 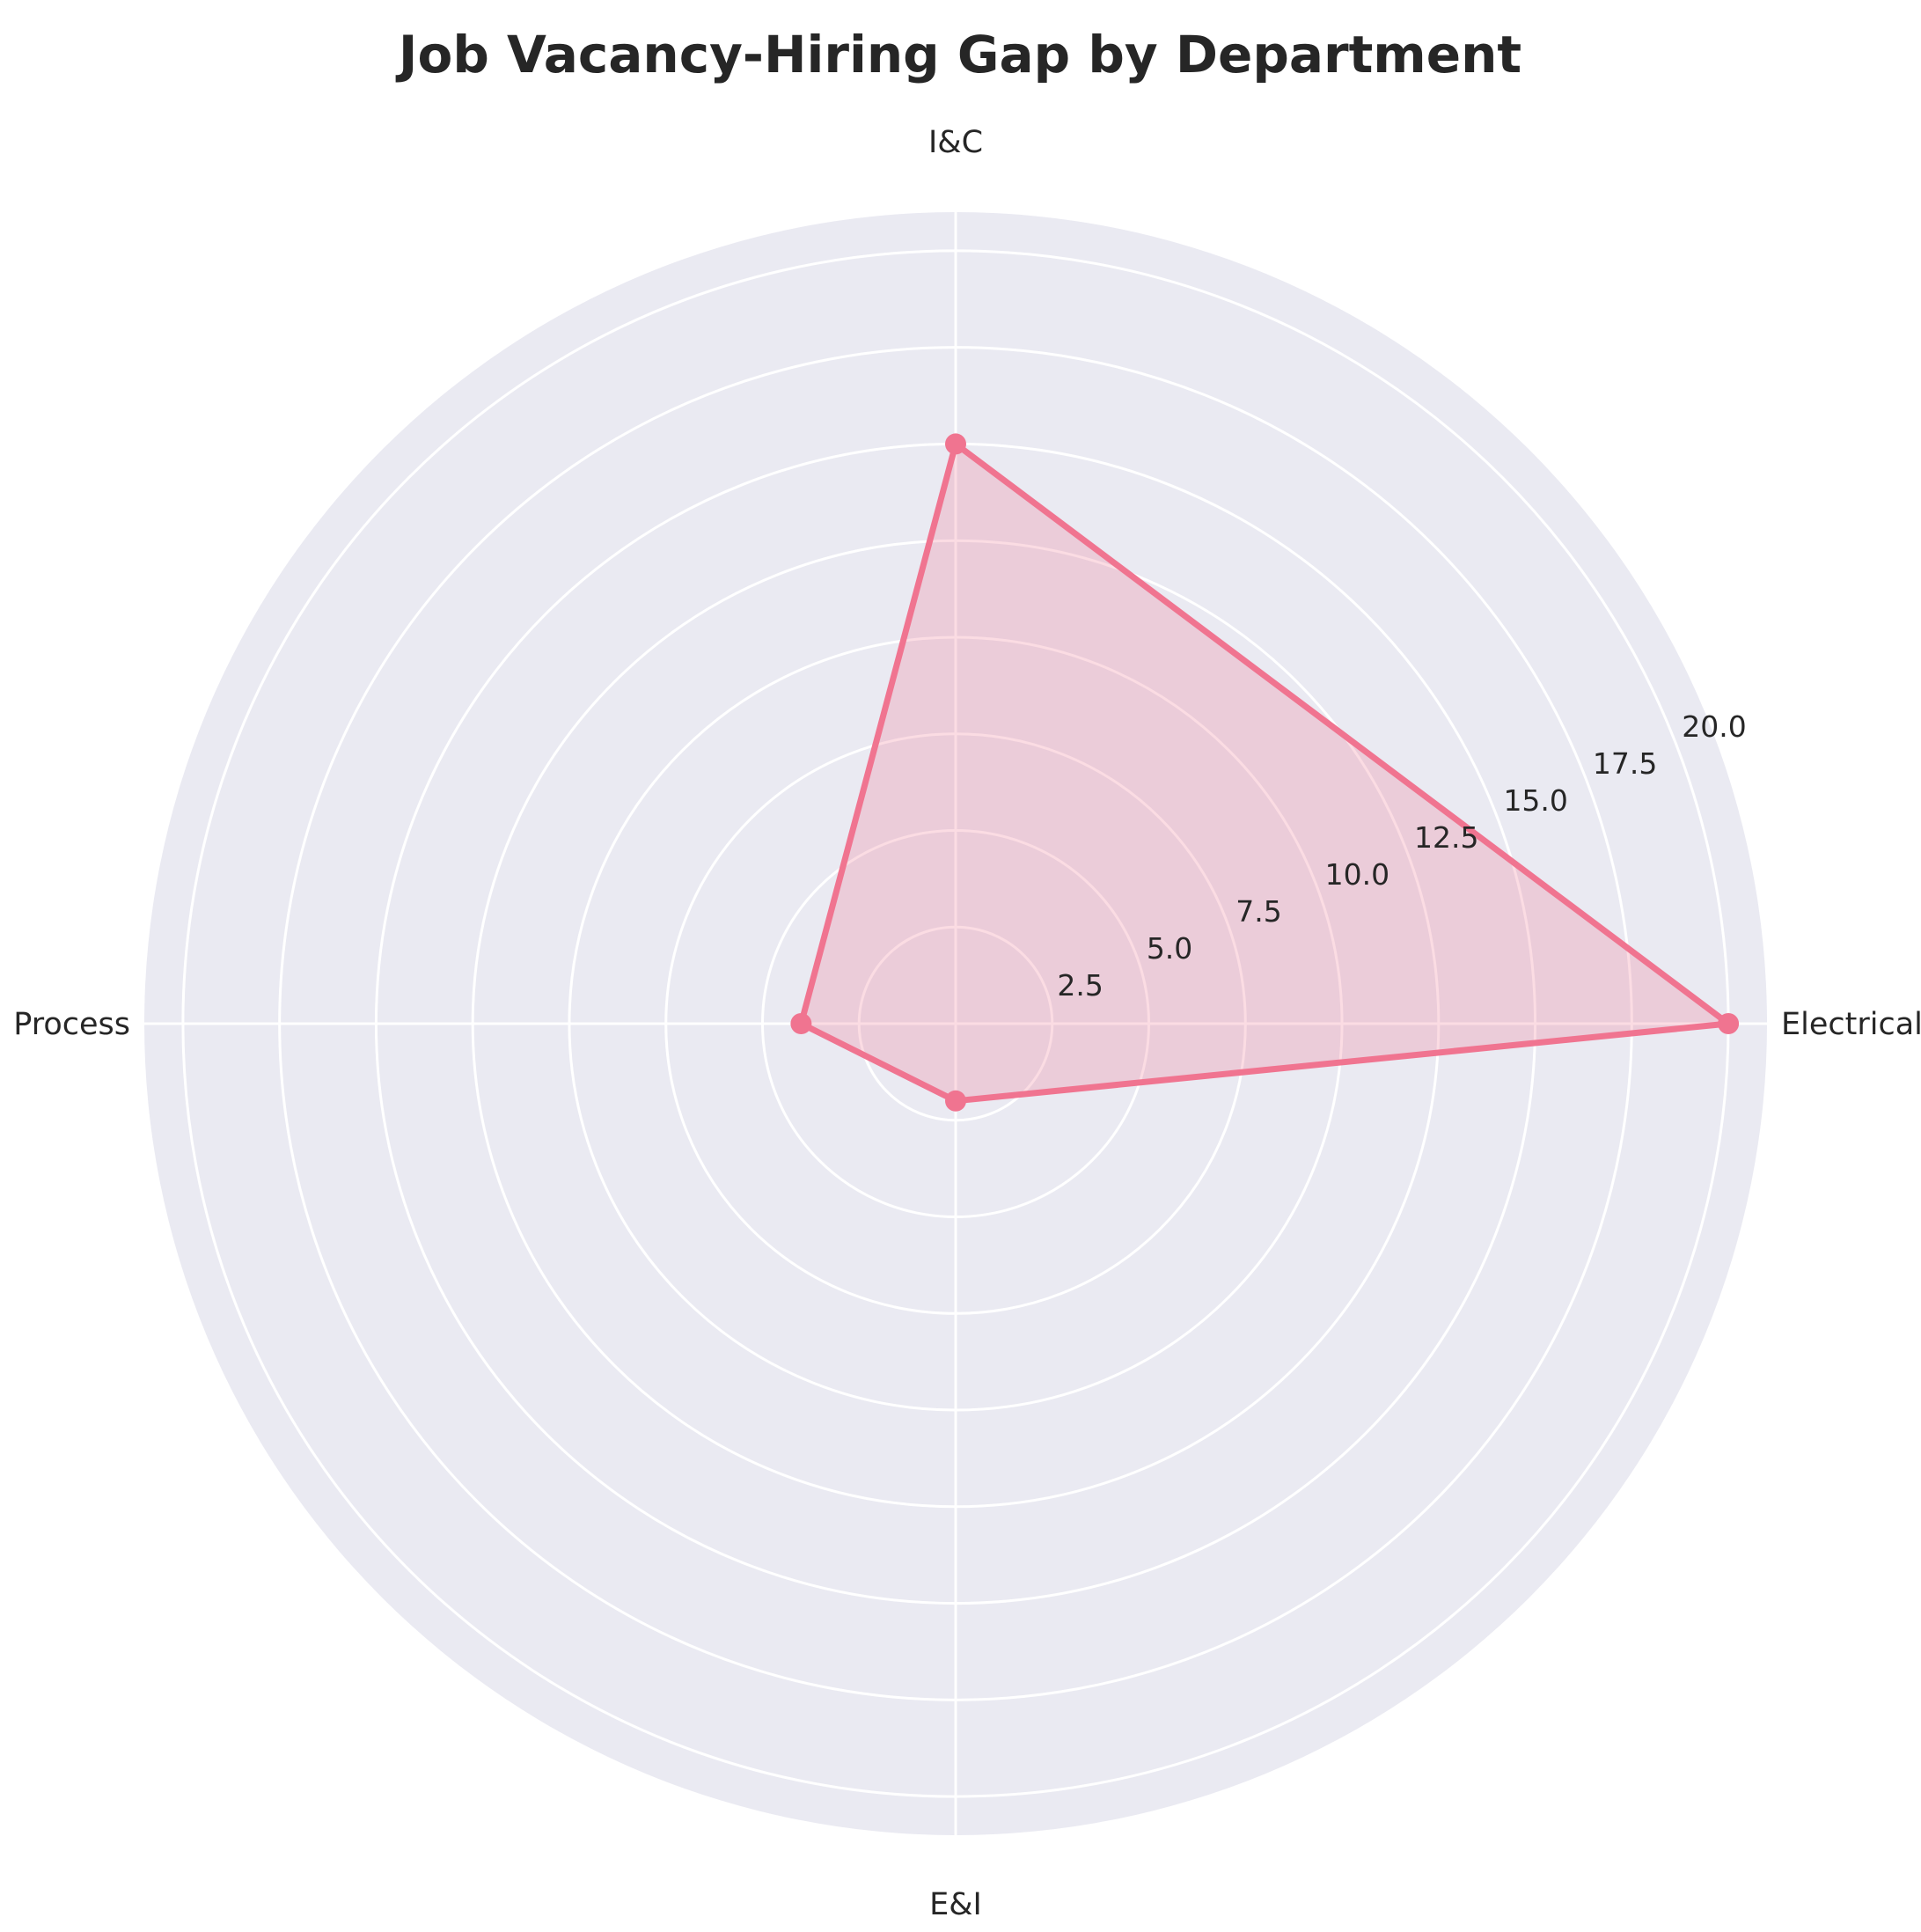 I want to click on radial-tick-label-0: 2.5, so click(x=1080, y=985).